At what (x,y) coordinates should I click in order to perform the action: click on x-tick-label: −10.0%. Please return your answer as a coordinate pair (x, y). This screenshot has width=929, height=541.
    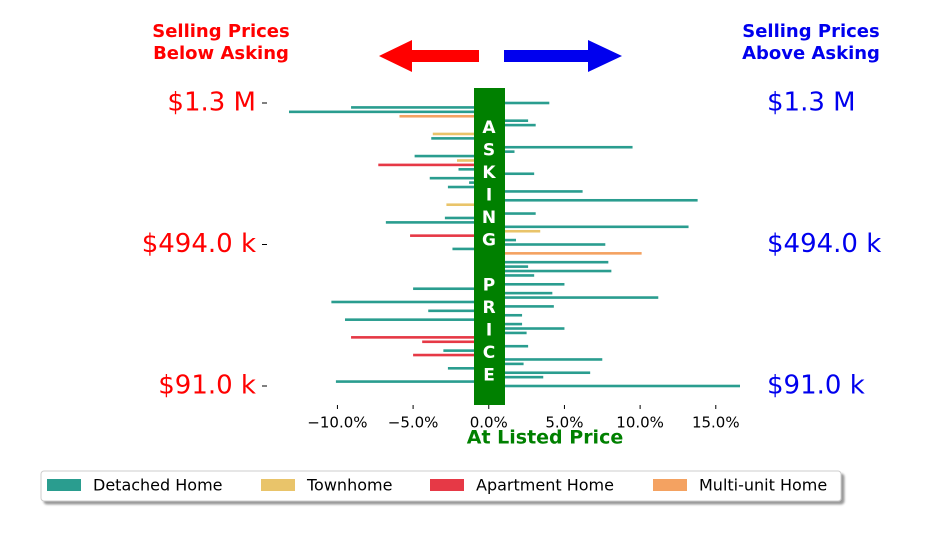
    Looking at the image, I should click on (337, 423).